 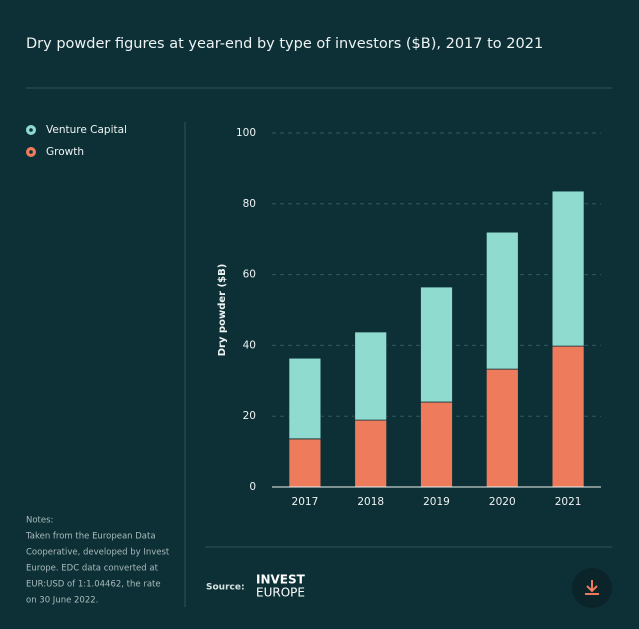 I want to click on y-tick-label: 40, so click(x=249, y=345).